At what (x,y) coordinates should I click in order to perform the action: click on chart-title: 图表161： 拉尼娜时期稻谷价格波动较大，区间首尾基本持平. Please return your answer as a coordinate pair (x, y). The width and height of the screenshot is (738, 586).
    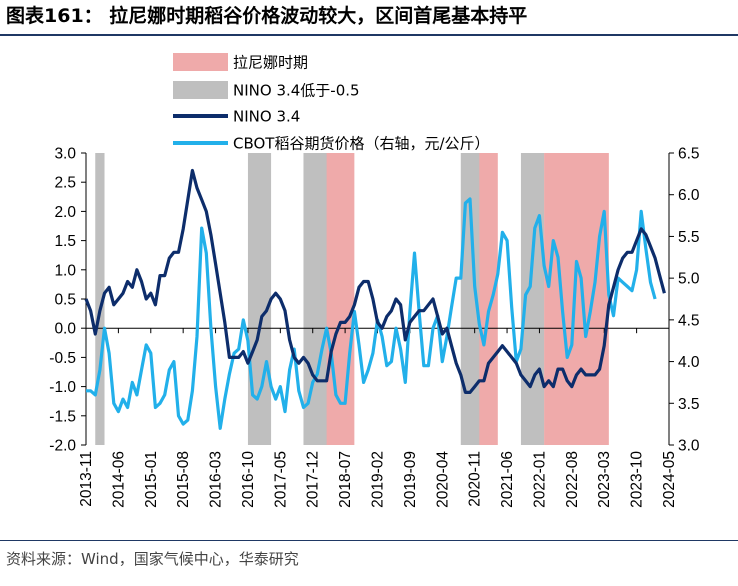
    Looking at the image, I should click on (370, 16).